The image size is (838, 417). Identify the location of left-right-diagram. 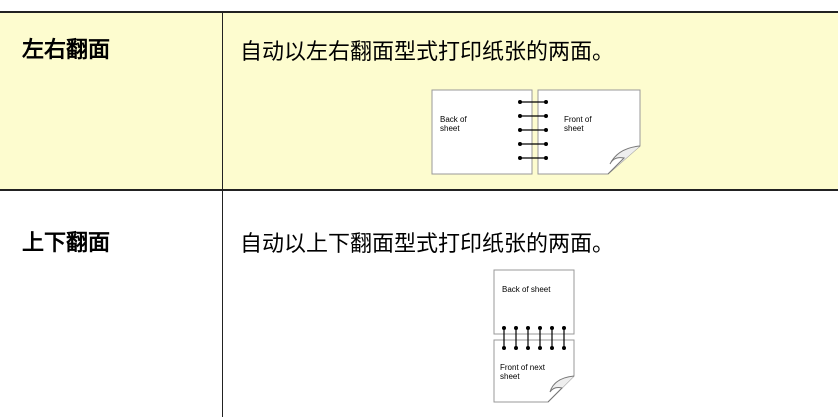
(536, 132).